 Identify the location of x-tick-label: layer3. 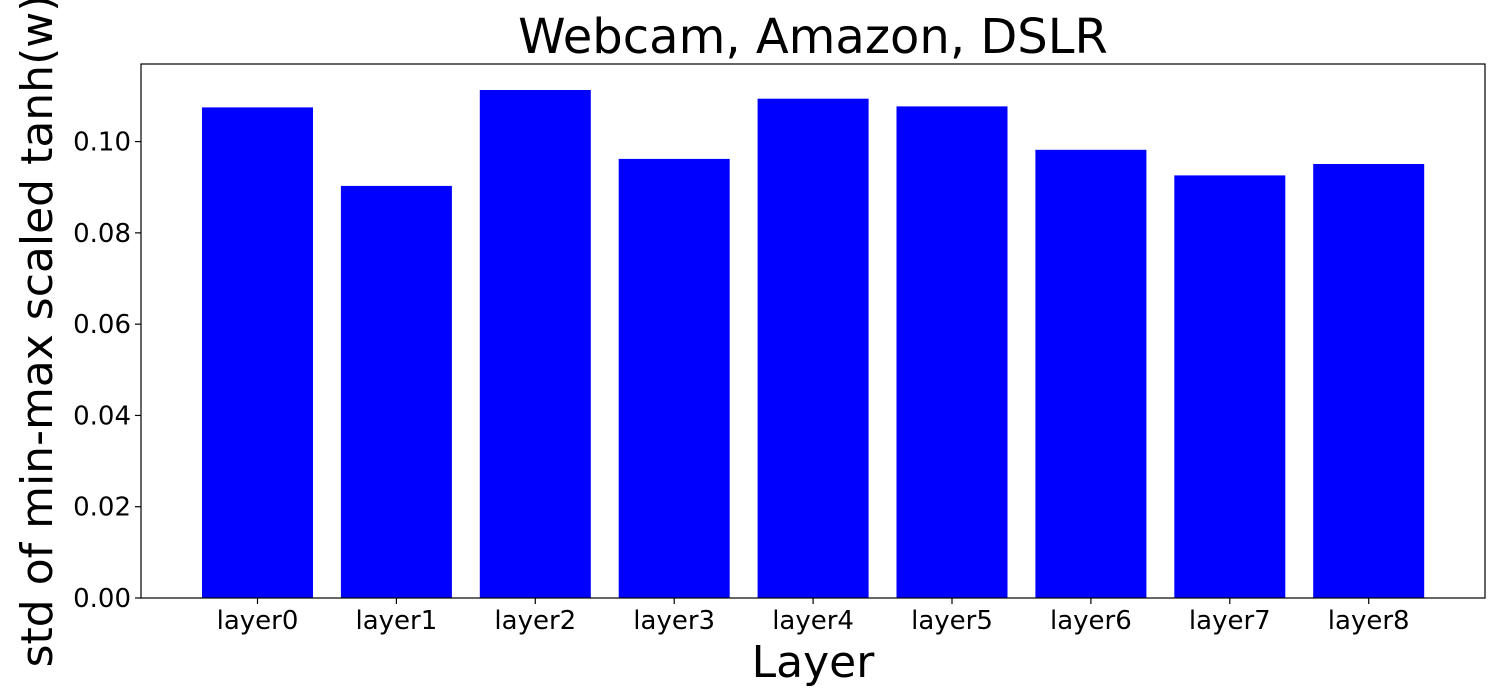
(674, 621).